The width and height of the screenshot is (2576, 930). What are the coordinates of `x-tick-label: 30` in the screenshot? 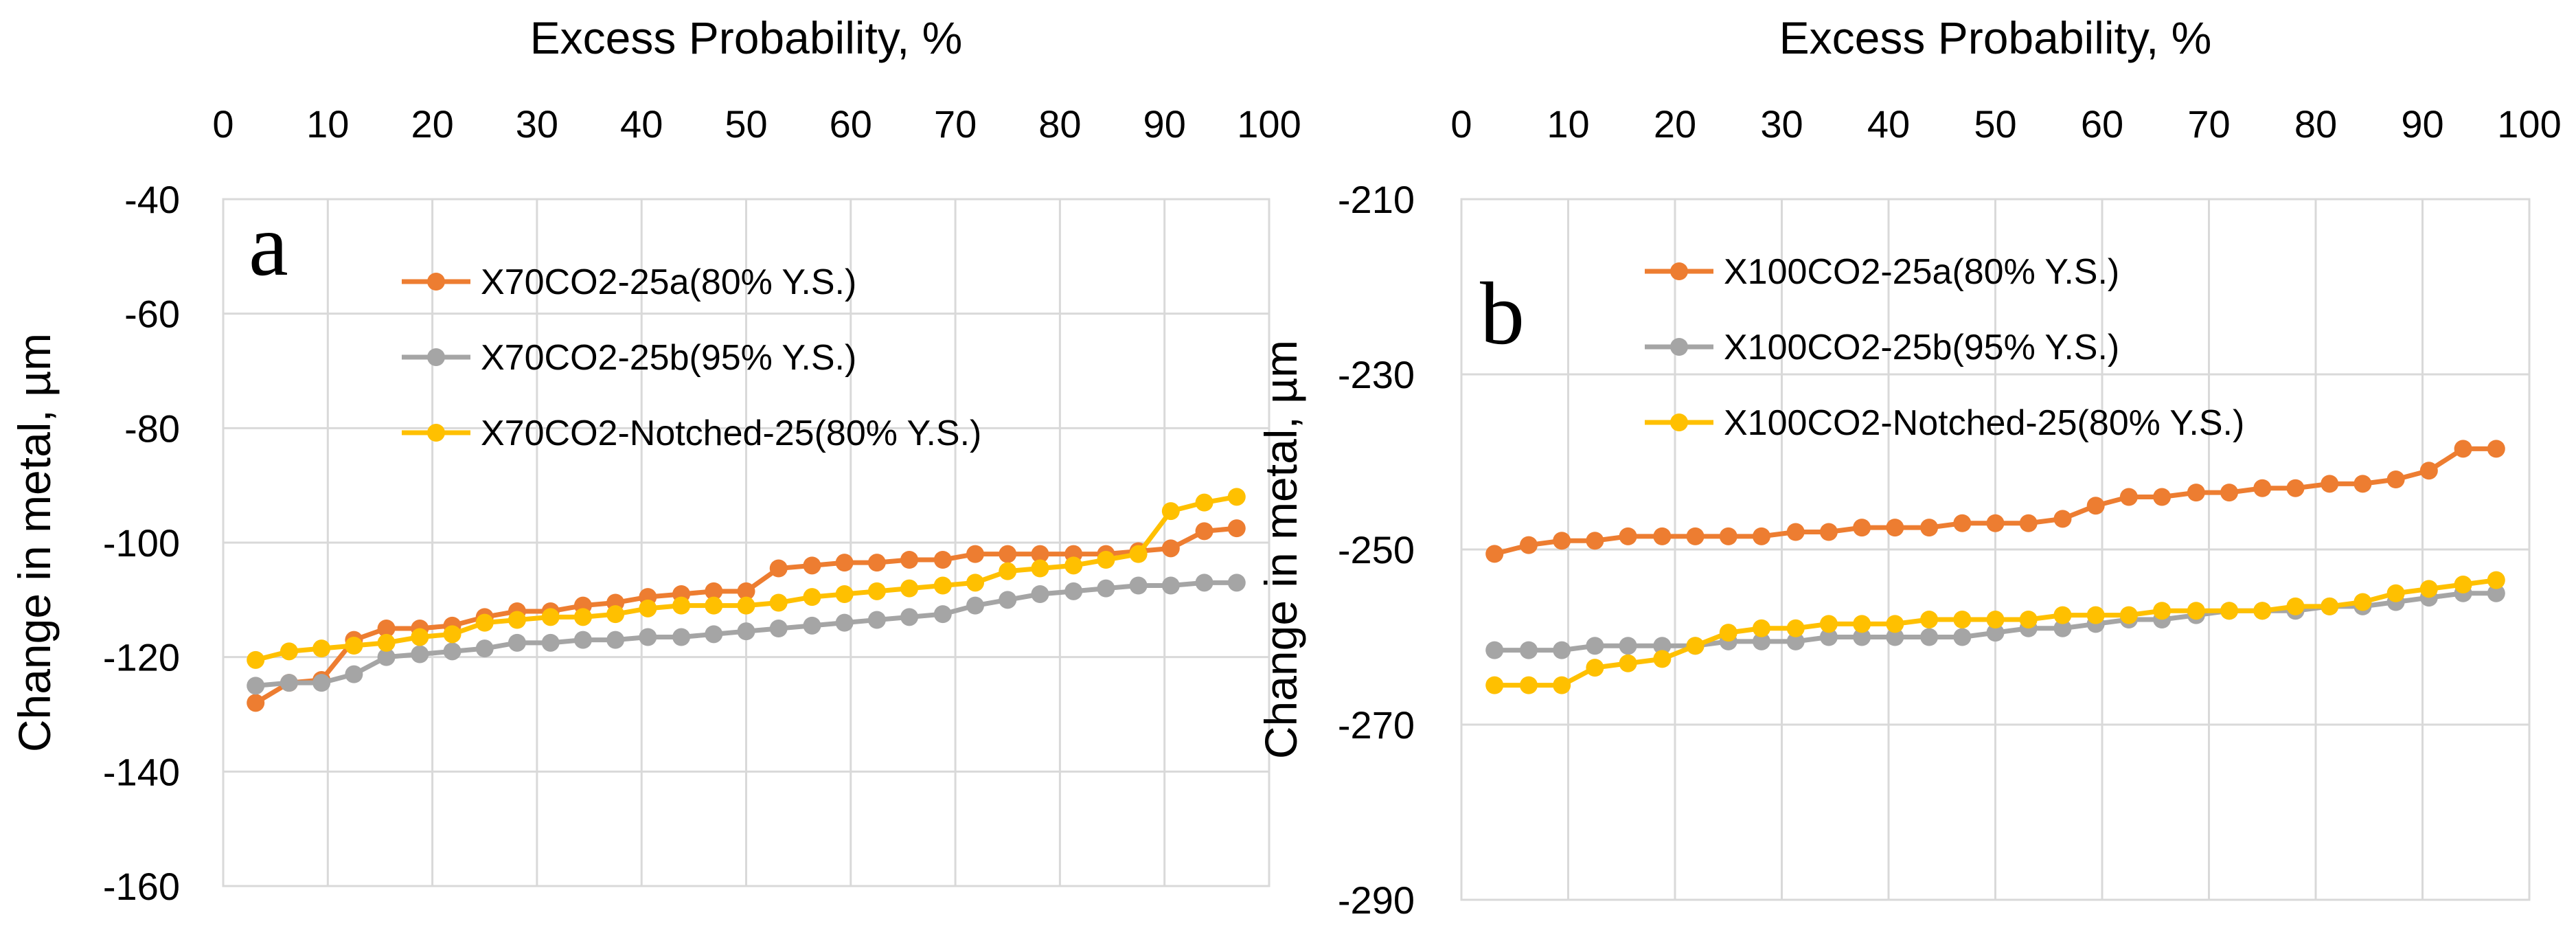 It's located at (537, 124).